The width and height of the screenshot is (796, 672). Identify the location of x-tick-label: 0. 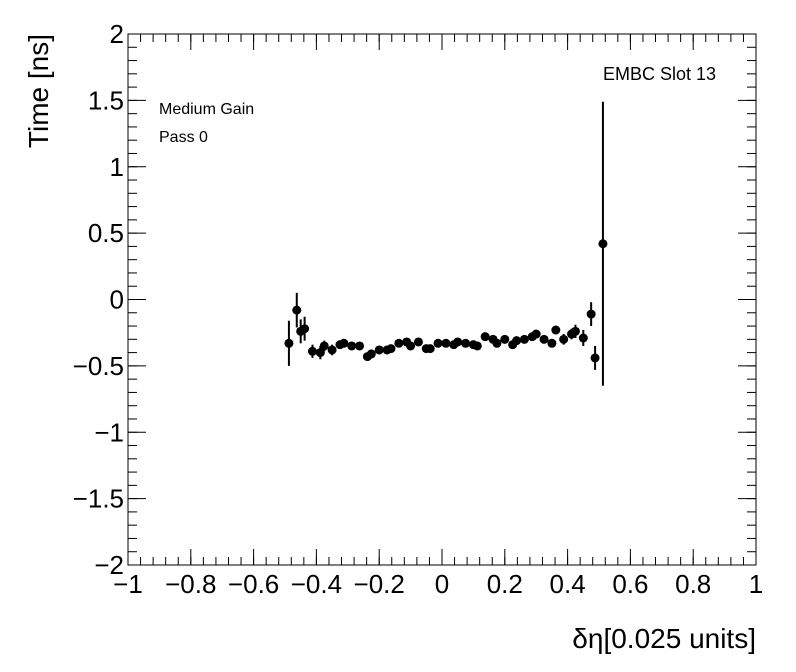
(442, 584).